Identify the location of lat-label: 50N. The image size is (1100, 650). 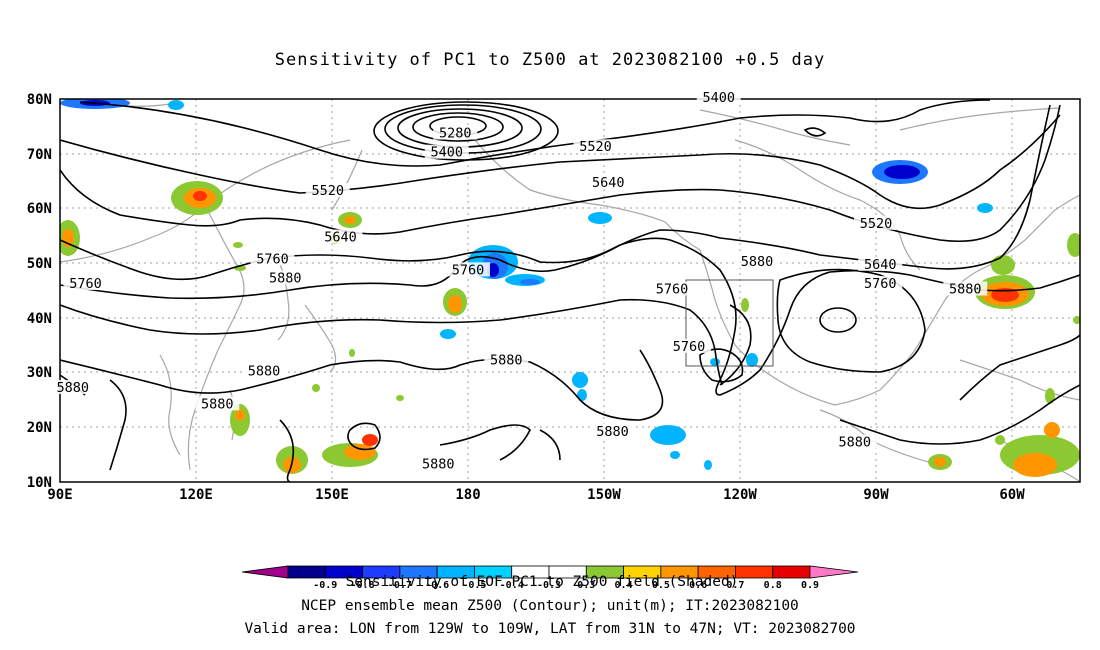
(39, 264).